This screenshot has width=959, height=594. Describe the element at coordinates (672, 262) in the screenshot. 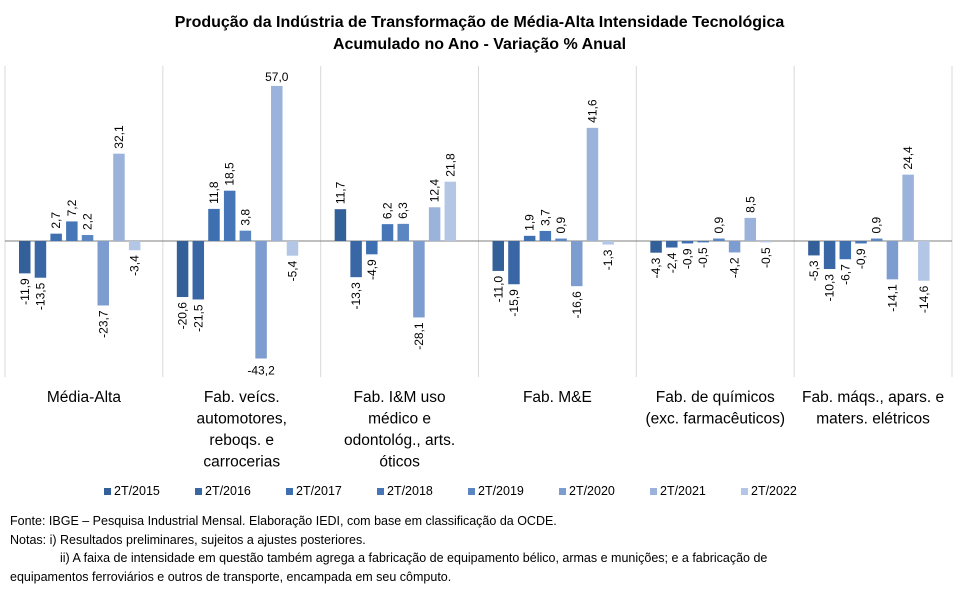

I see `data-label: -2,4` at that location.